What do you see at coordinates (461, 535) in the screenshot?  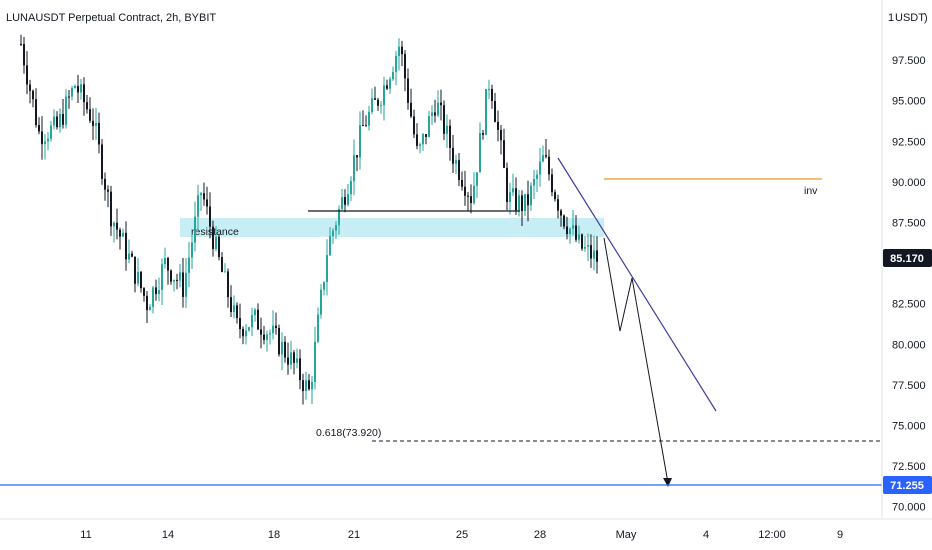 I see `time-axis: 11 14 18 21 25 28 May 4 12:00 9` at bounding box center [461, 535].